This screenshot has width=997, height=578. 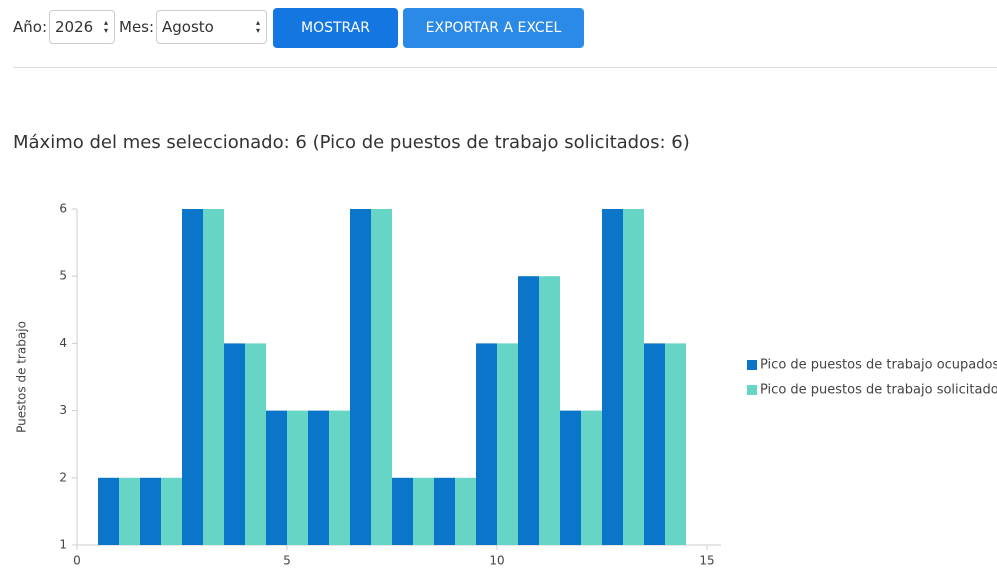 What do you see at coordinates (878, 390) in the screenshot?
I see `legend-label: Pico de puestos de trabajo solicitados` at bounding box center [878, 390].